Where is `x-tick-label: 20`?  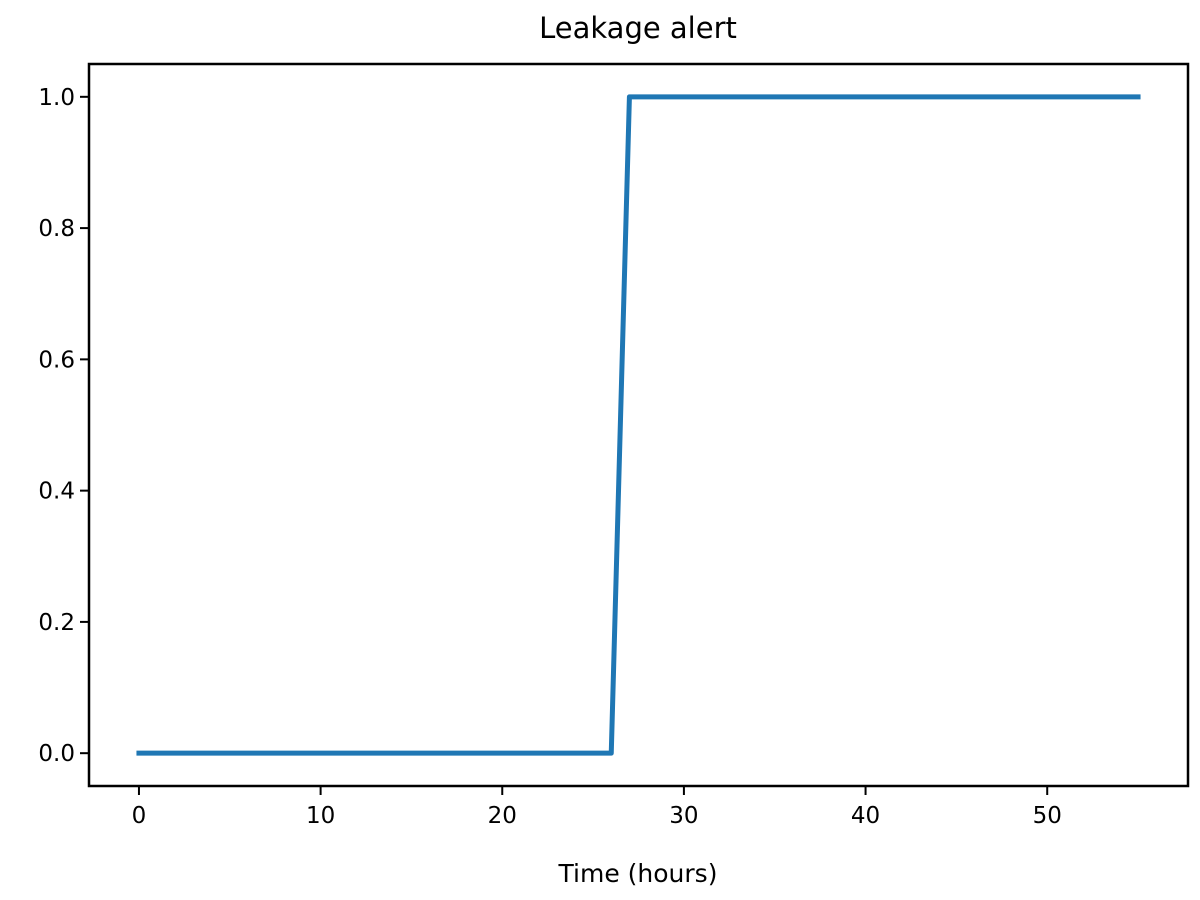 x-tick-label: 20 is located at coordinates (502, 816).